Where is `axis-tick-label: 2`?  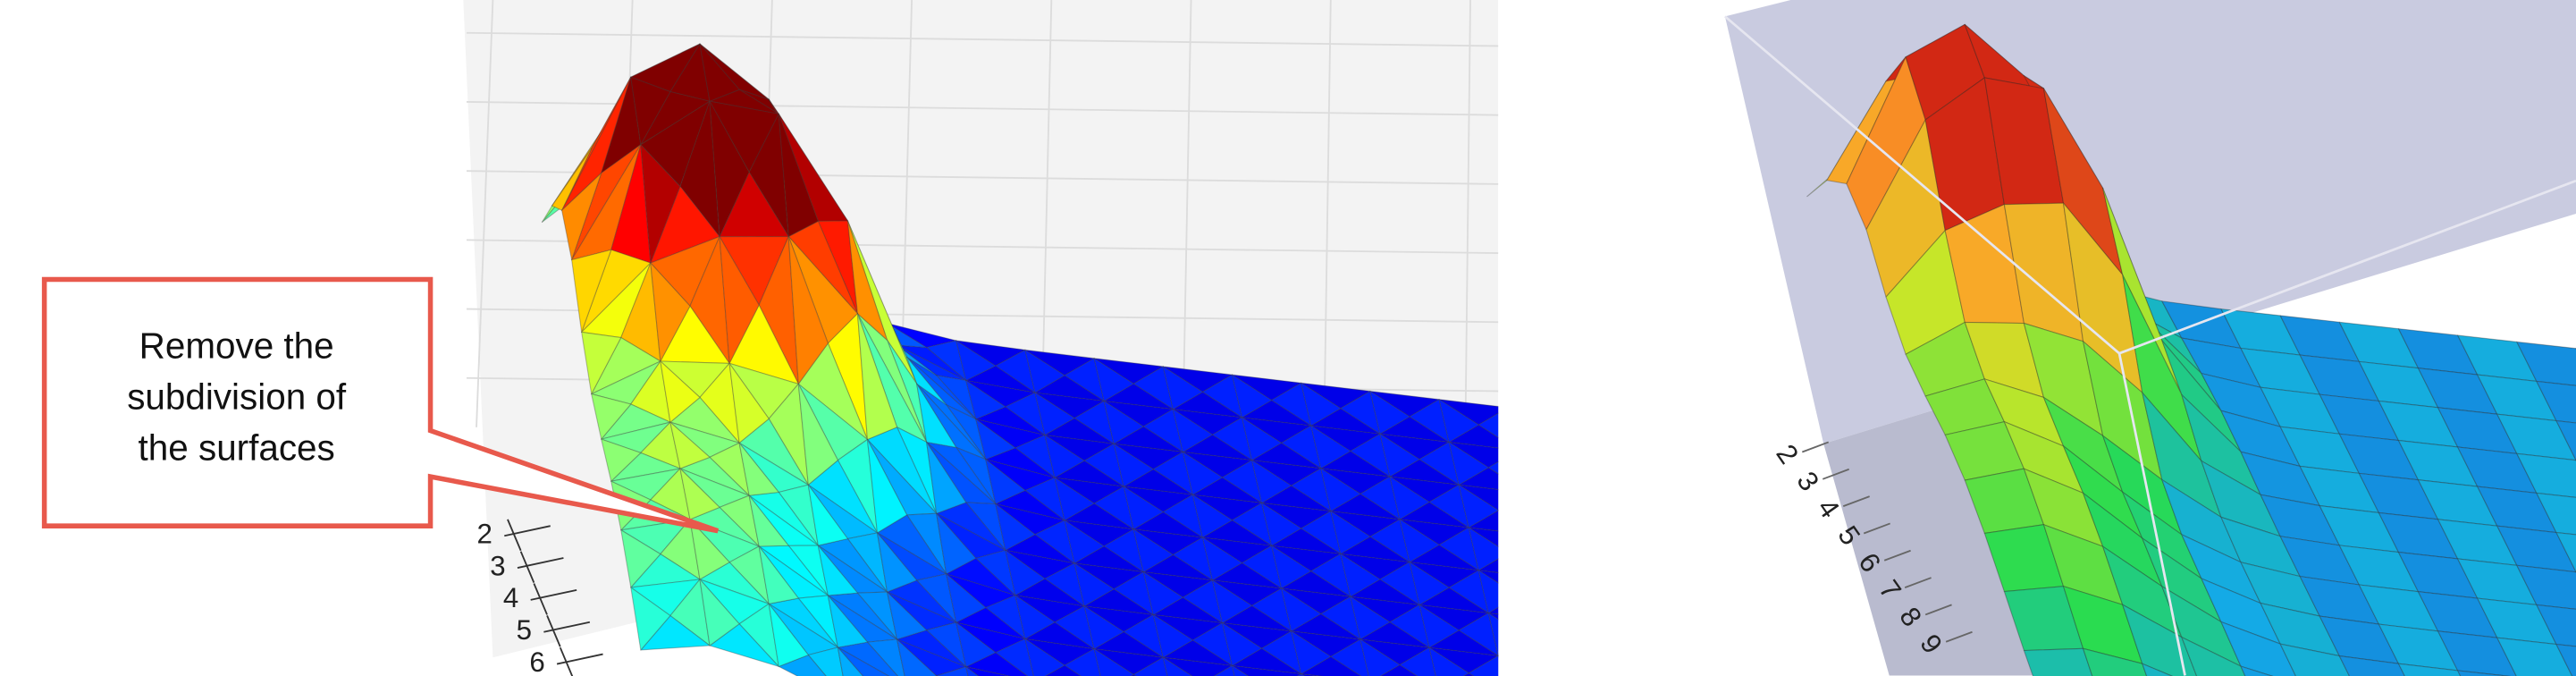 axis-tick-label: 2 is located at coordinates (485, 533).